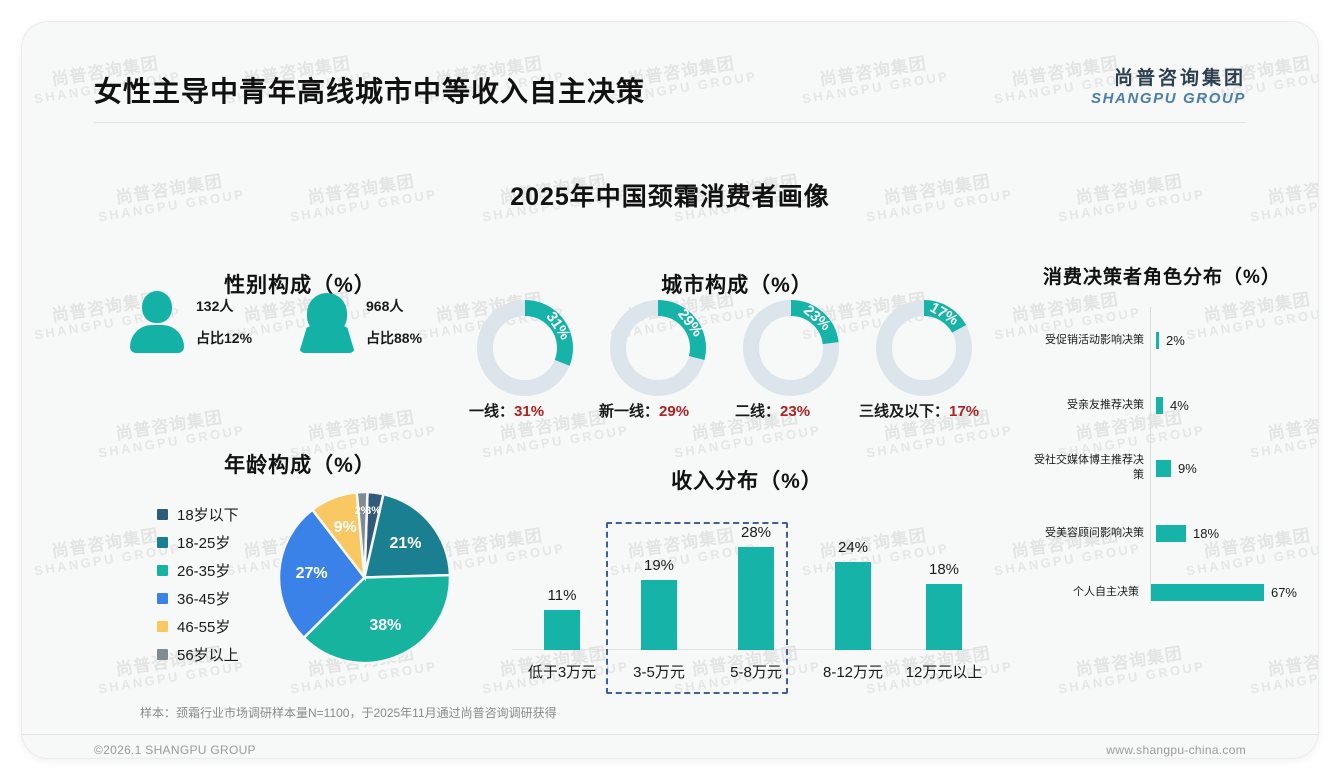  What do you see at coordinates (394, 338) in the screenshot?
I see `gender-share: 占比88%` at bounding box center [394, 338].